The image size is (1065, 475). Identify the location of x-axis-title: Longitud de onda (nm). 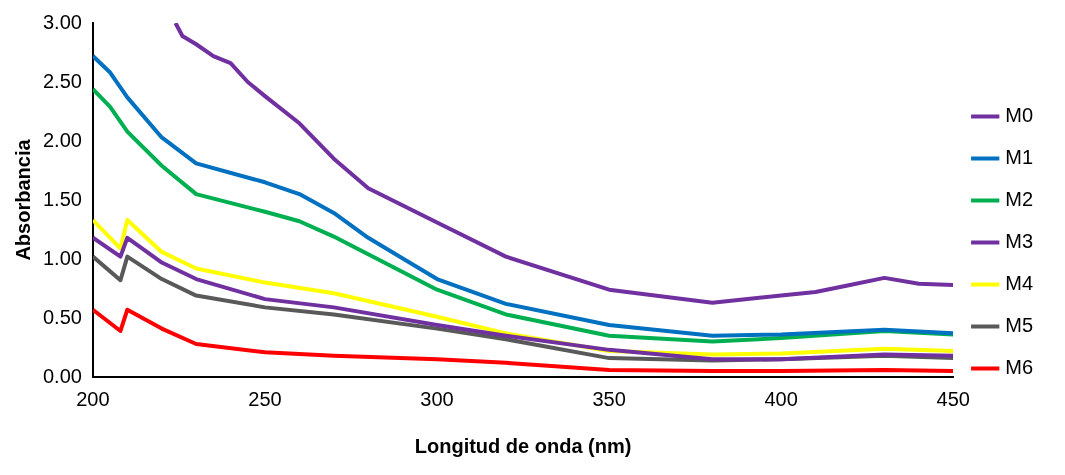
(523, 445).